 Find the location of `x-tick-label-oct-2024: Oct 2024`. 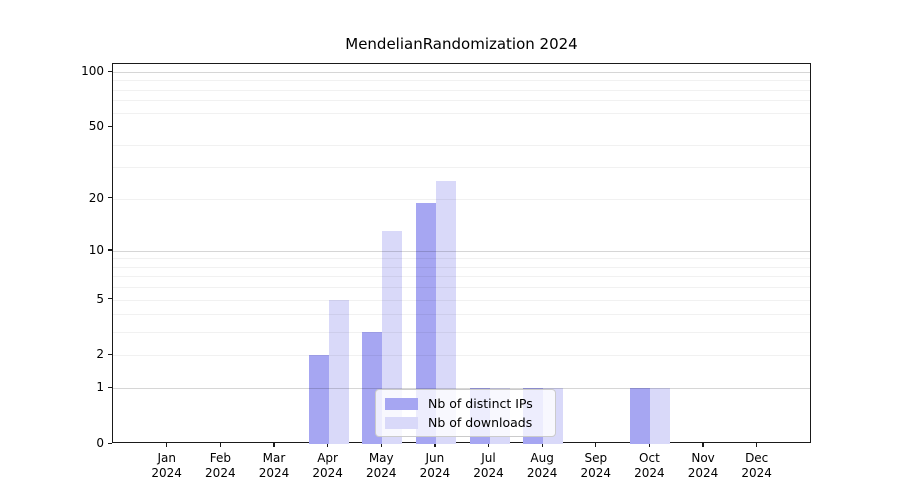

x-tick-label-oct-2024: Oct 2024 is located at coordinates (649, 465).